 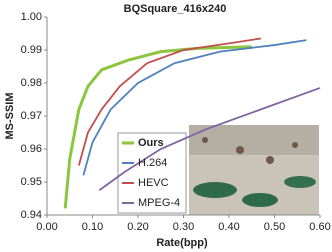 I want to click on legend-label: Ours, so click(x=151, y=143).